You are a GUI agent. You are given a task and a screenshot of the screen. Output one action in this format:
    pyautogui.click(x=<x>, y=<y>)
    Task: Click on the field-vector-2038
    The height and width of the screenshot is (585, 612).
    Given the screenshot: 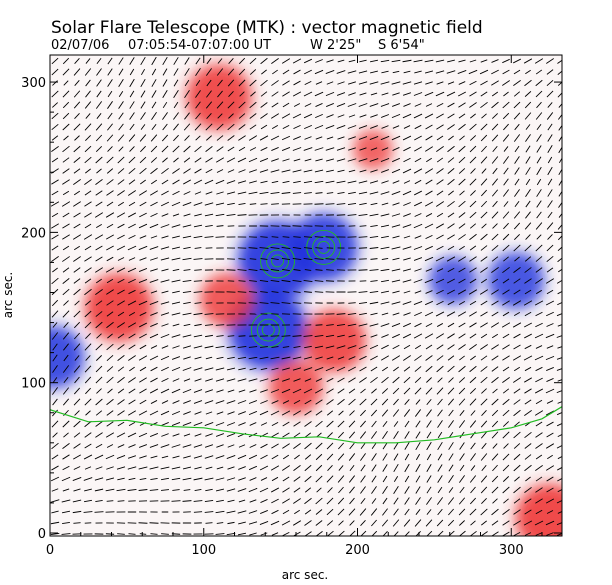 What is the action you would take?
    pyautogui.click(x=242, y=534)
    